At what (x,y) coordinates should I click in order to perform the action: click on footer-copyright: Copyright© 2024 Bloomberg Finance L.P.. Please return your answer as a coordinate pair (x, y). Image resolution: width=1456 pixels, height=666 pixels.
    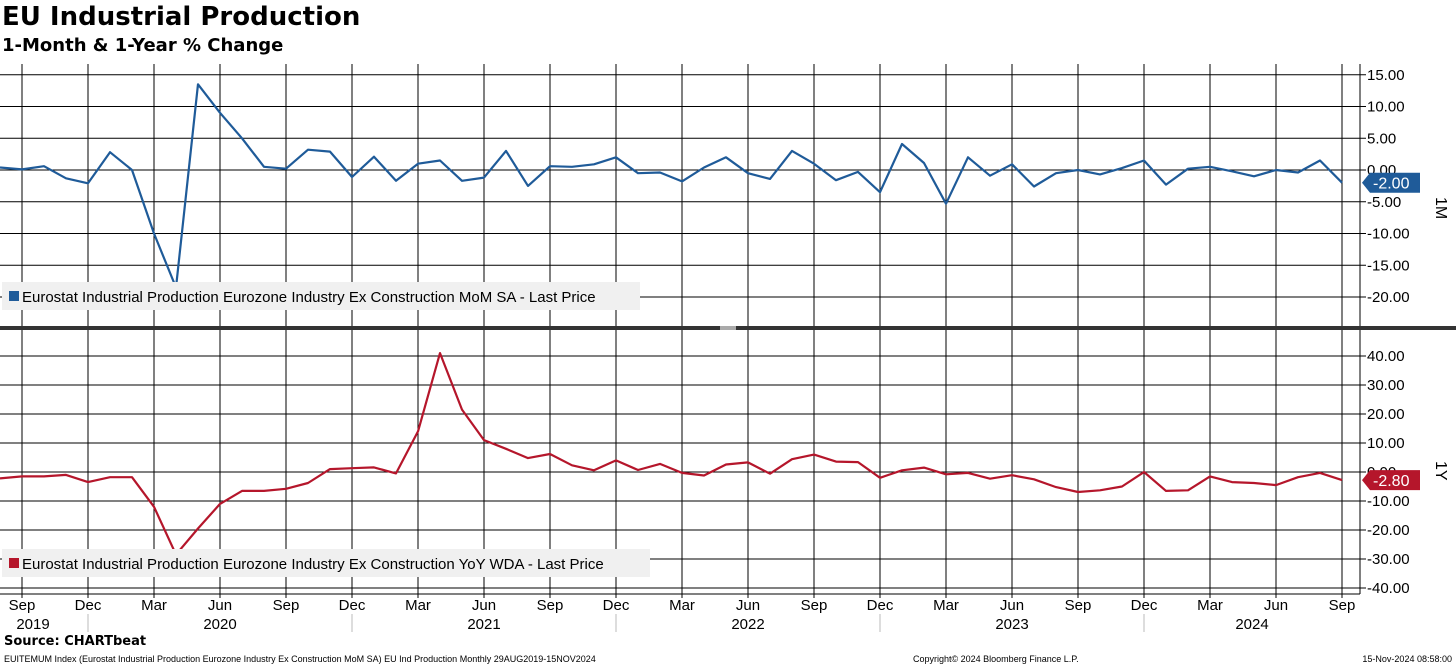
    Looking at the image, I should click on (996, 659).